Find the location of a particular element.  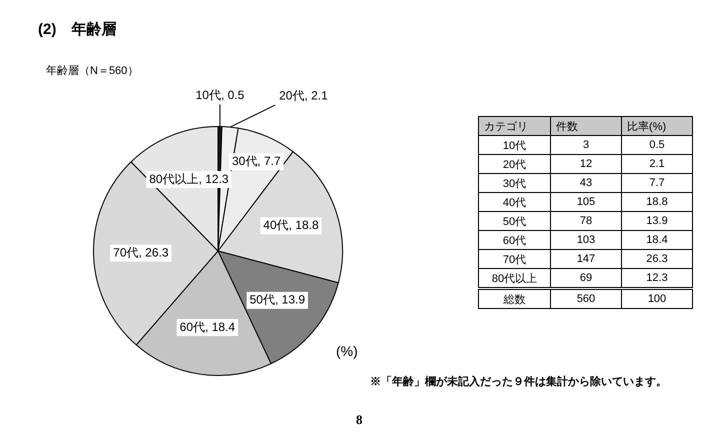

text: ※「年齢」欄が未記入だった９件は集計から除いています。 is located at coordinates (518, 381).